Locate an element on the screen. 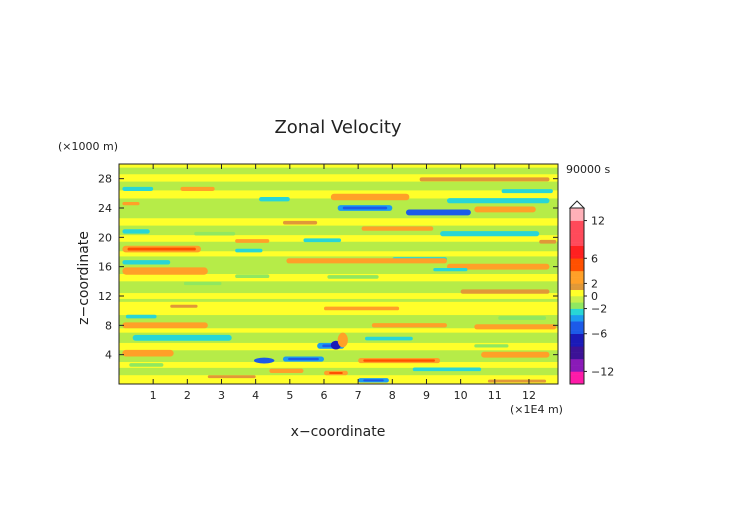 The height and width of the screenshot is (532, 752). colorbar: 12 6 20−2 −6 −12 is located at coordinates (591, 292).